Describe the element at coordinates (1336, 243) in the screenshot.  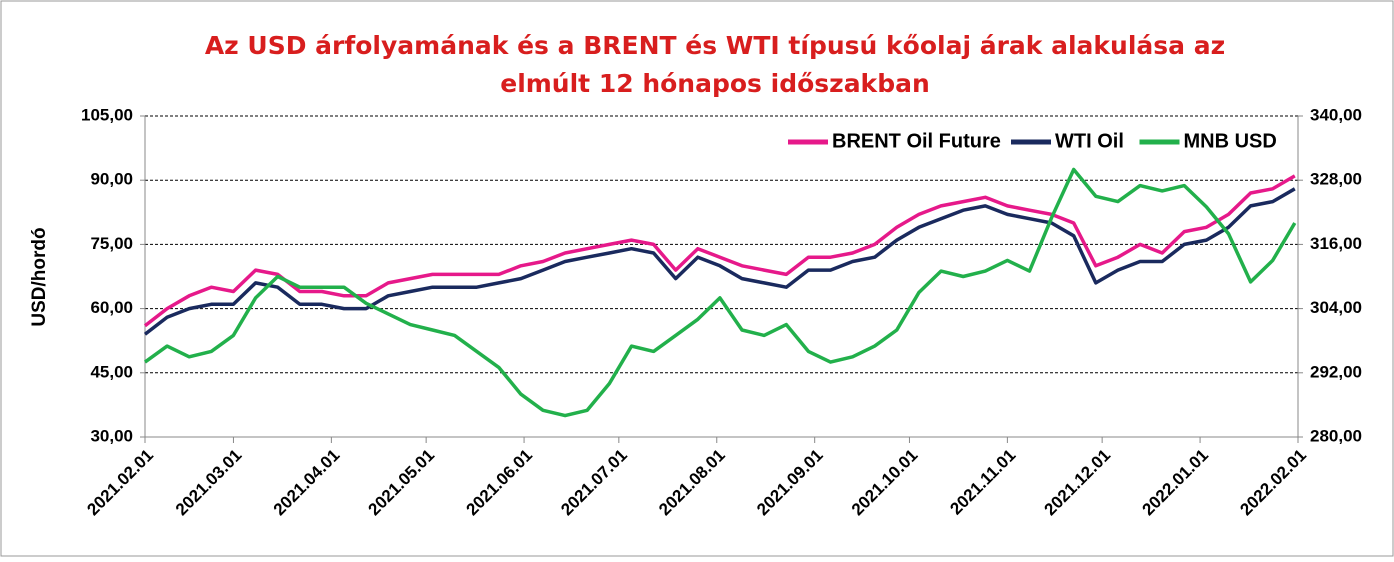
I see `y2-tick-label: 316,00` at that location.